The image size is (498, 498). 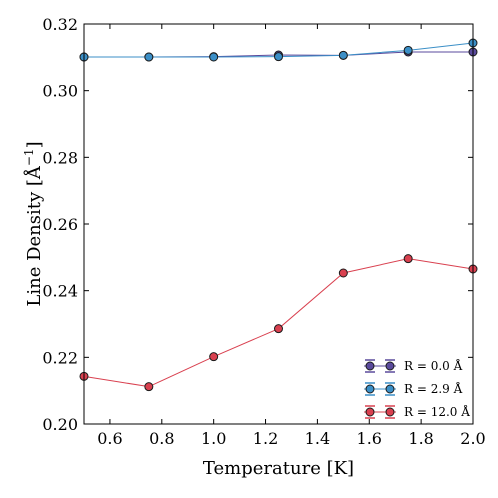 What do you see at coordinates (34, 235) in the screenshot?
I see `y-axis-title-main: Line Density [Å` at bounding box center [34, 235].